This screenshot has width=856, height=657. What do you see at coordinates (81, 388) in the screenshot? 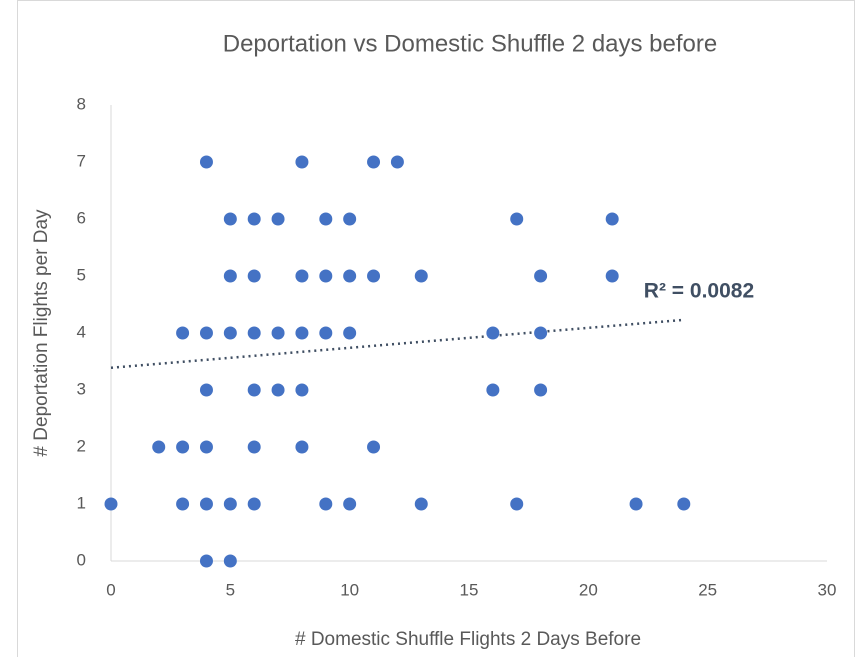
I see `y-tick-label: 3` at bounding box center [81, 388].